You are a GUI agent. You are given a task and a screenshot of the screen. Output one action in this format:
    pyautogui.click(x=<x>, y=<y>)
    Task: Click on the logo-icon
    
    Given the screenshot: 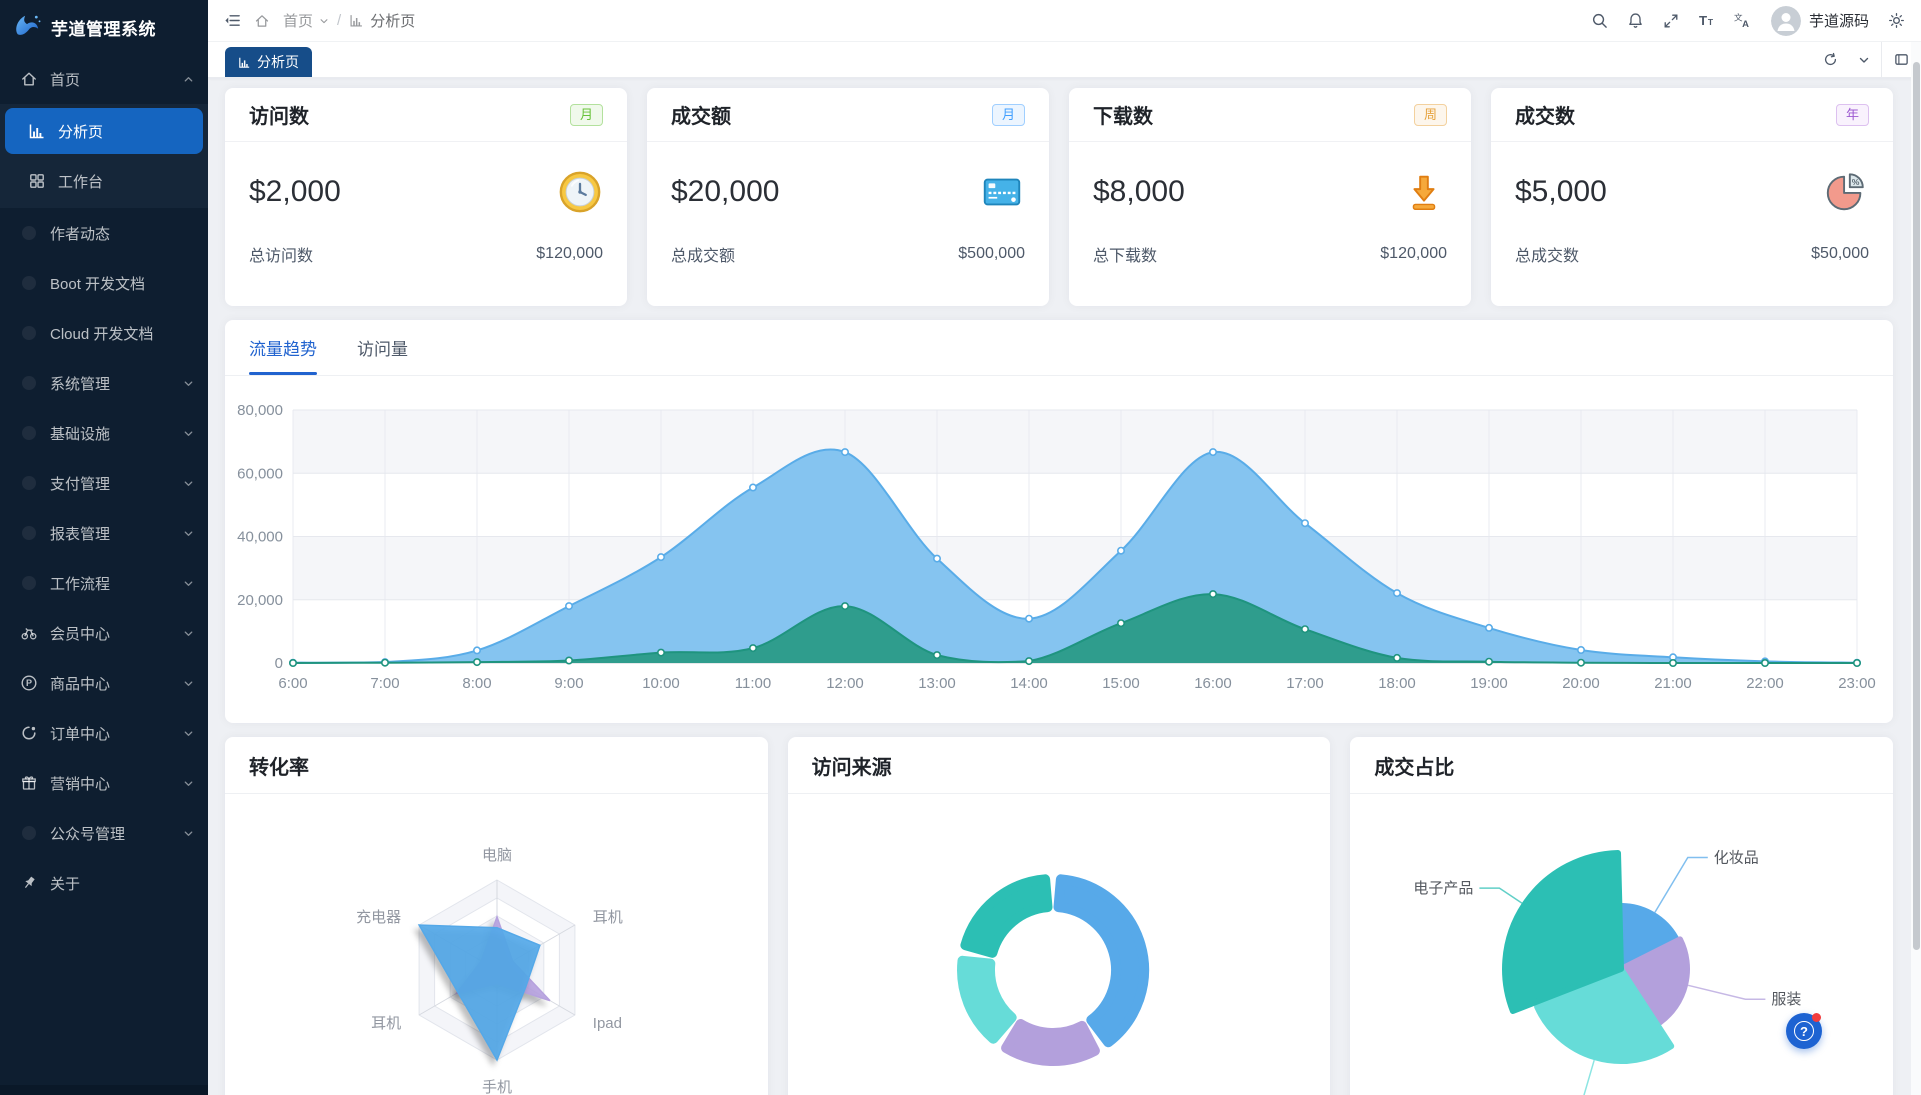 What is the action you would take?
    pyautogui.click(x=27, y=27)
    